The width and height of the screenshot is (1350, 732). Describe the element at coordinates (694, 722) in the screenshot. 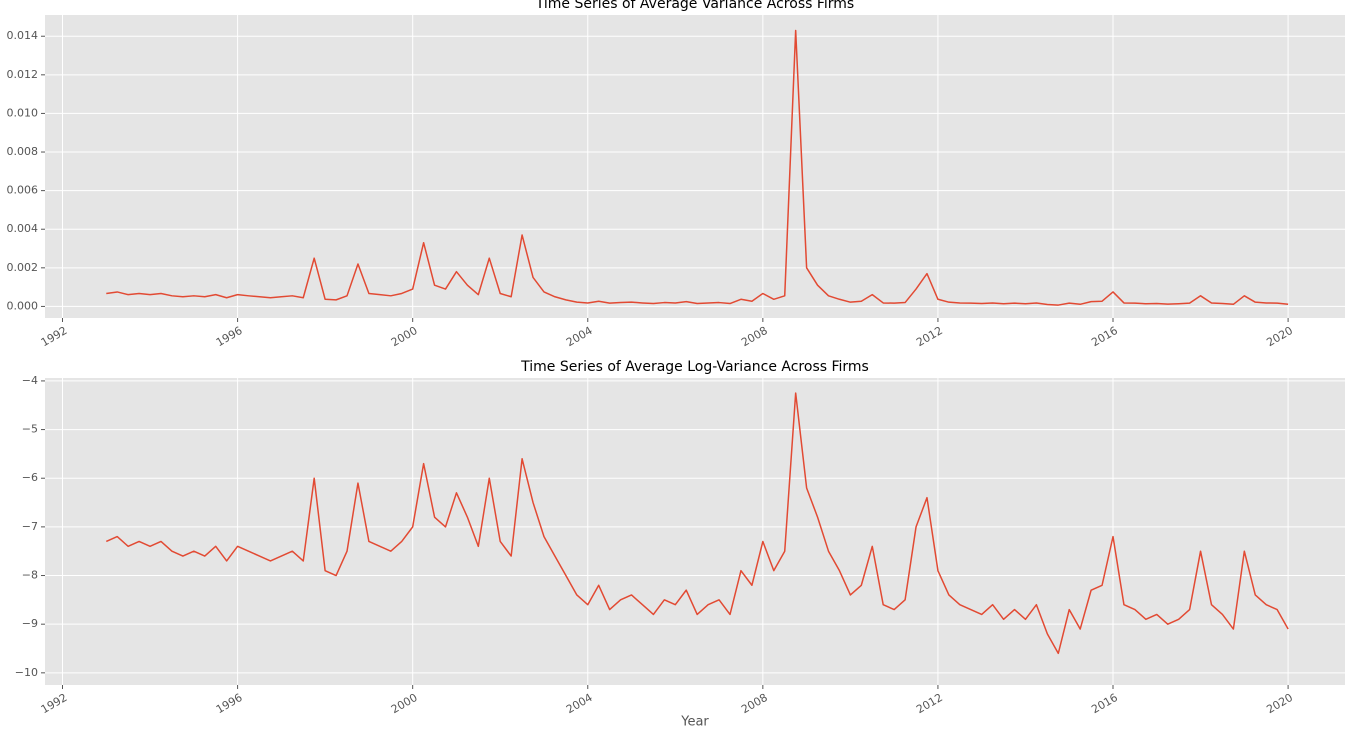

I see `x-axis-label: Year` at that location.